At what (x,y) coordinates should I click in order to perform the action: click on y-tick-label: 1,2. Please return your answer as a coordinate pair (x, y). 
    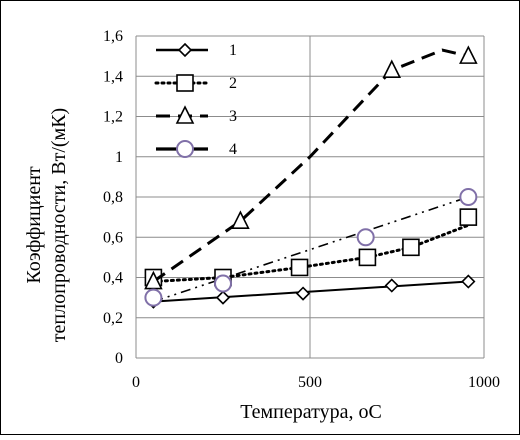
    Looking at the image, I should click on (113, 117).